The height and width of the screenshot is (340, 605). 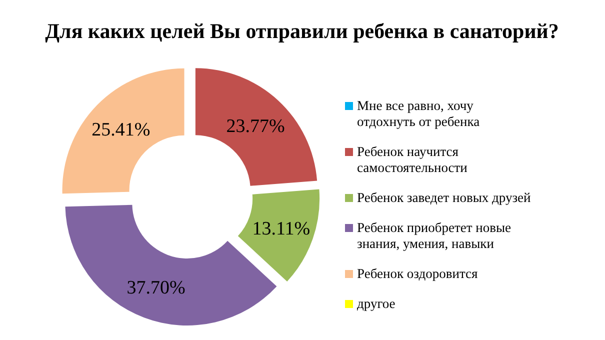 What do you see at coordinates (444, 197) in the screenshot?
I see `legend-label: Ребенок заведет новых друзей` at bounding box center [444, 197].